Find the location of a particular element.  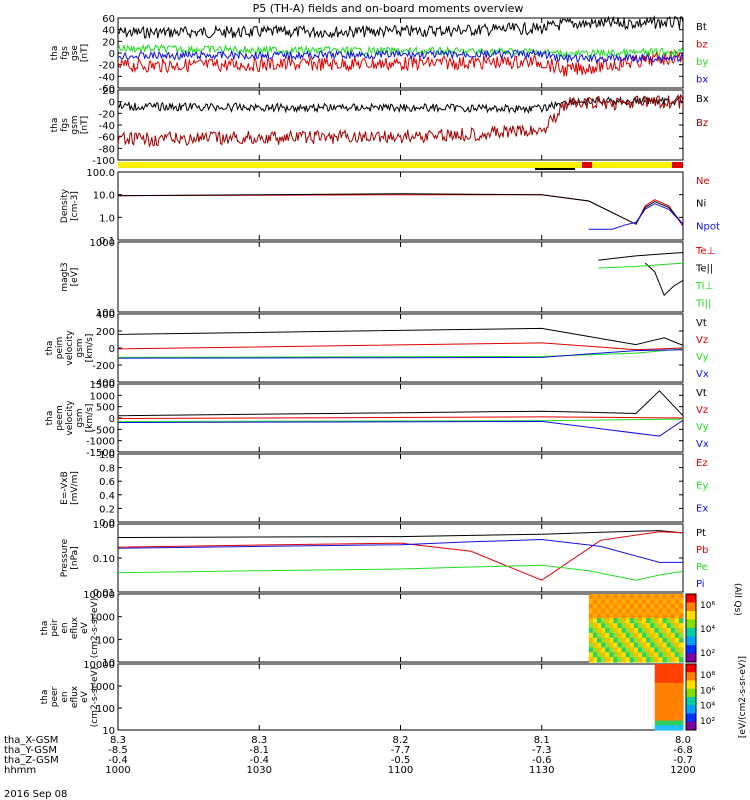

legend-entry: by is located at coordinates (702, 62).